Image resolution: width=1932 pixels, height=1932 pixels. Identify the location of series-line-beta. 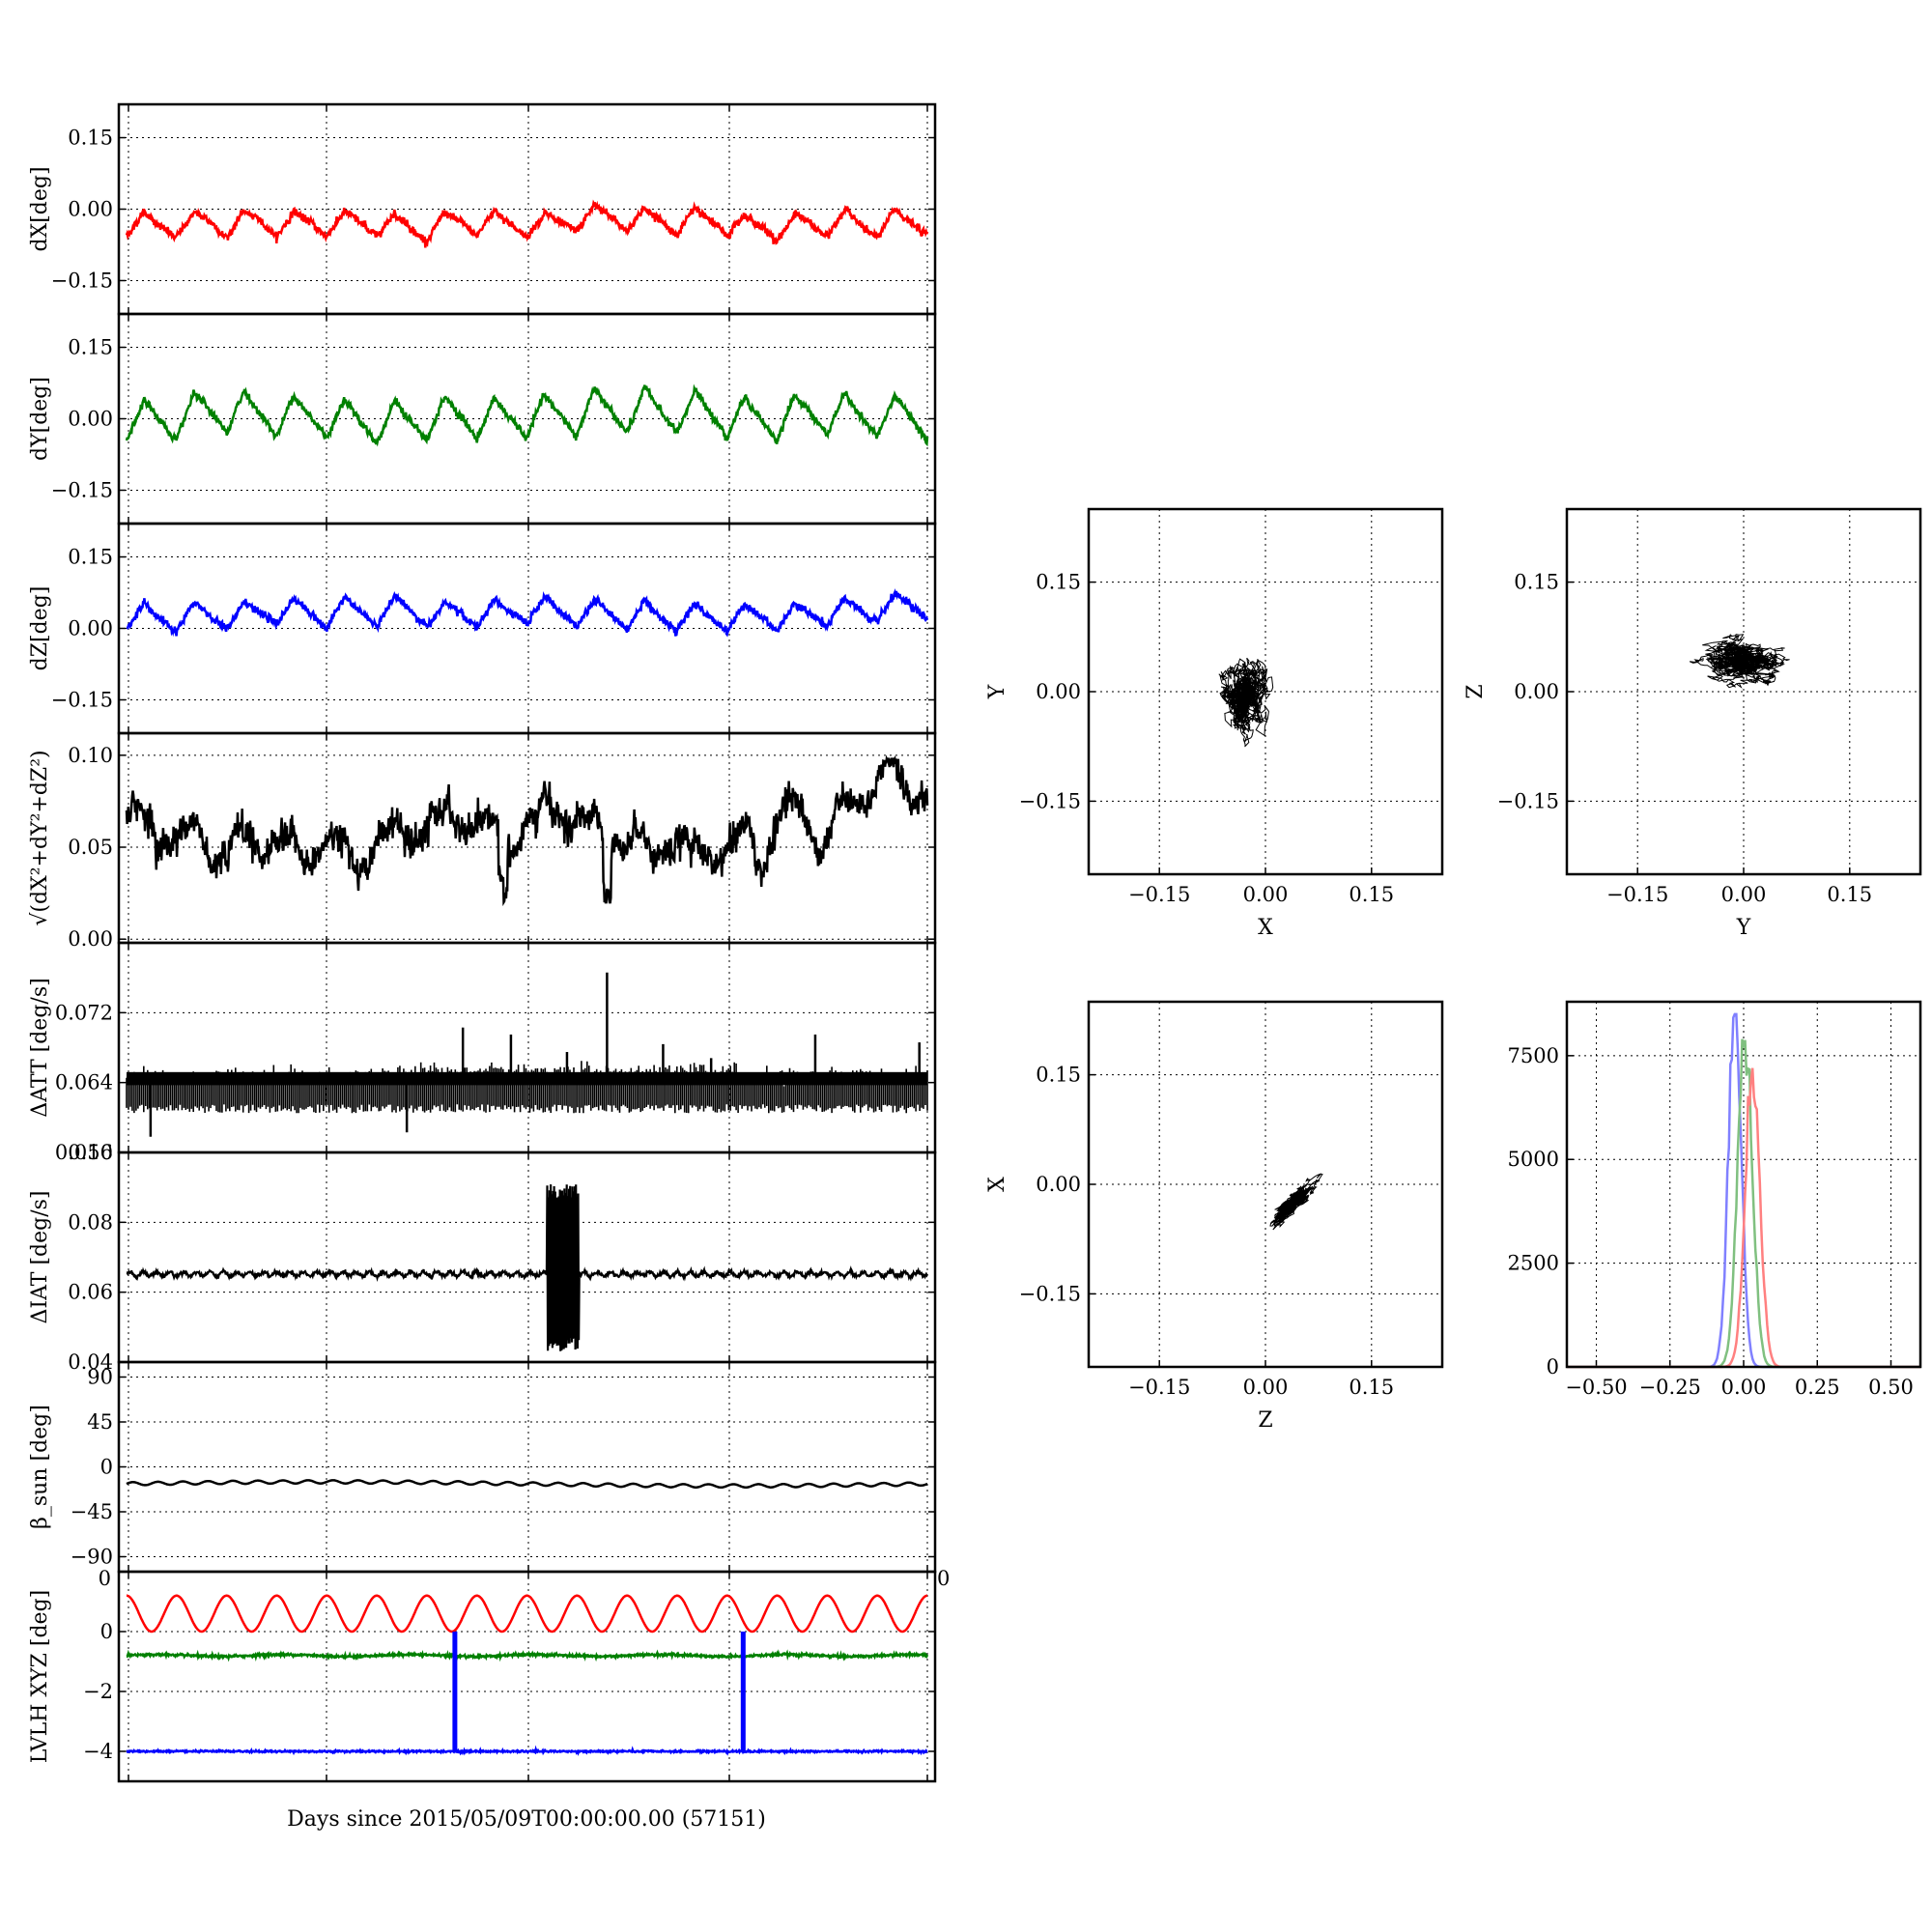
(527, 1484).